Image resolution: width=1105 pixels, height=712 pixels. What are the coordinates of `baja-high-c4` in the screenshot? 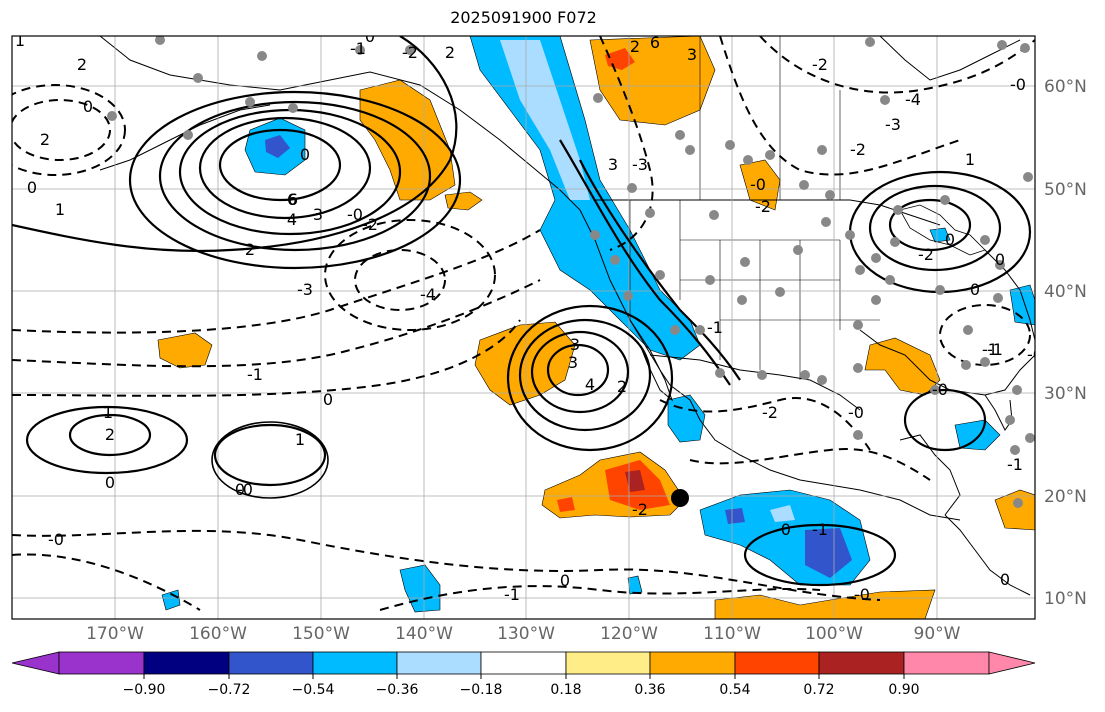 It's located at (578, 370).